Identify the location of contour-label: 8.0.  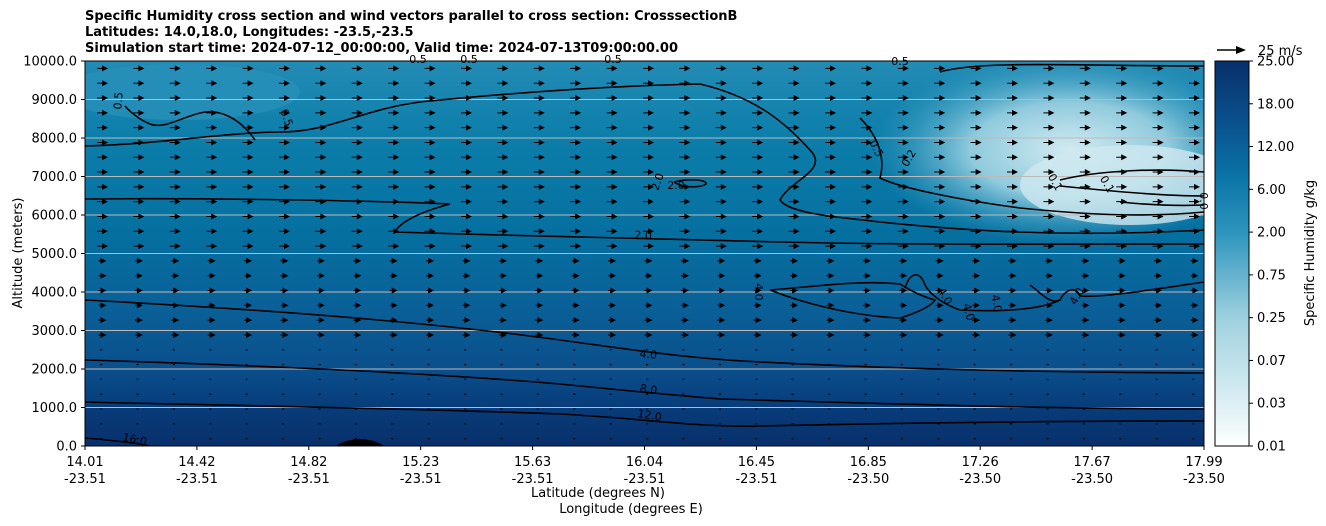
(648, 389).